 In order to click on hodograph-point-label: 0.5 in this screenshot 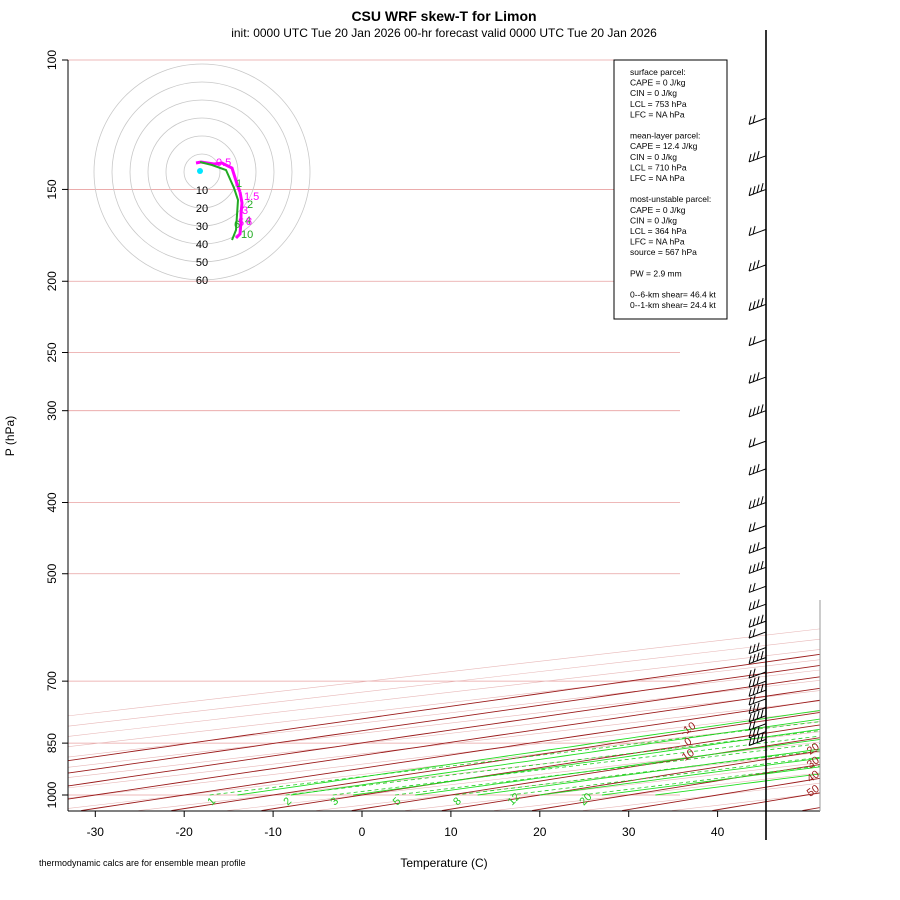, I will do `click(223, 163)`.